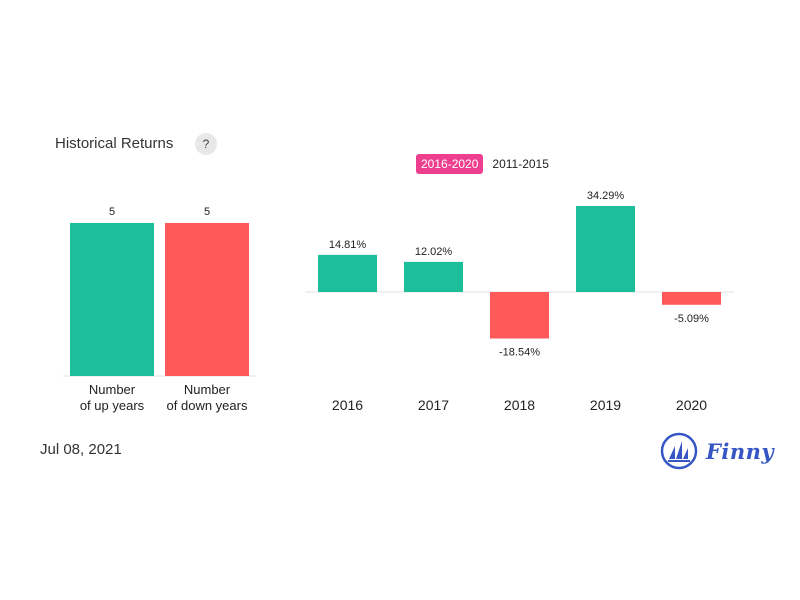  What do you see at coordinates (114, 143) in the screenshot?
I see `chart-title: Historical Returns` at bounding box center [114, 143].